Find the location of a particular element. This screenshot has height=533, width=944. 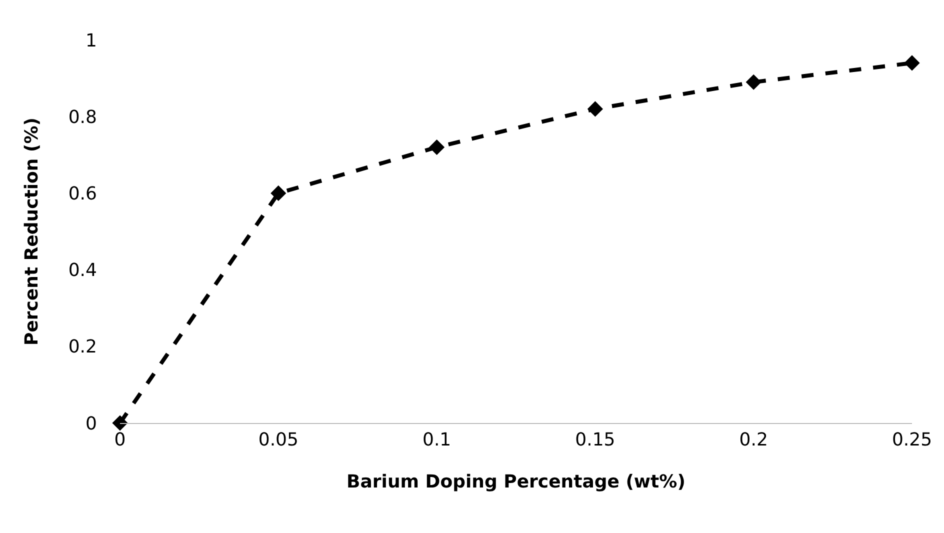

x-tick-label: 0.15 is located at coordinates (595, 440).